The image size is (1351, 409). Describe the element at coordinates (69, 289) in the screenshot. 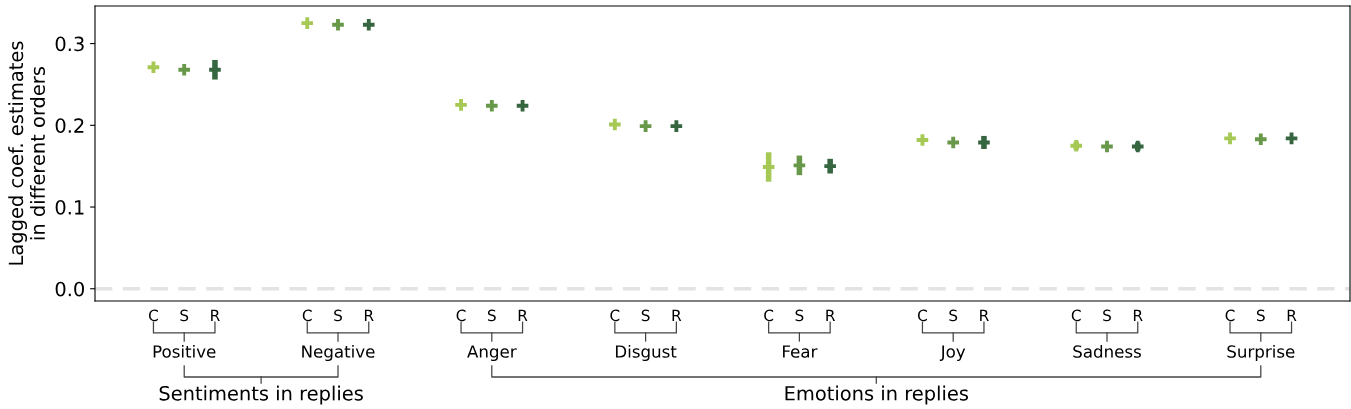

I see `y-tick-label: 0.0` at that location.